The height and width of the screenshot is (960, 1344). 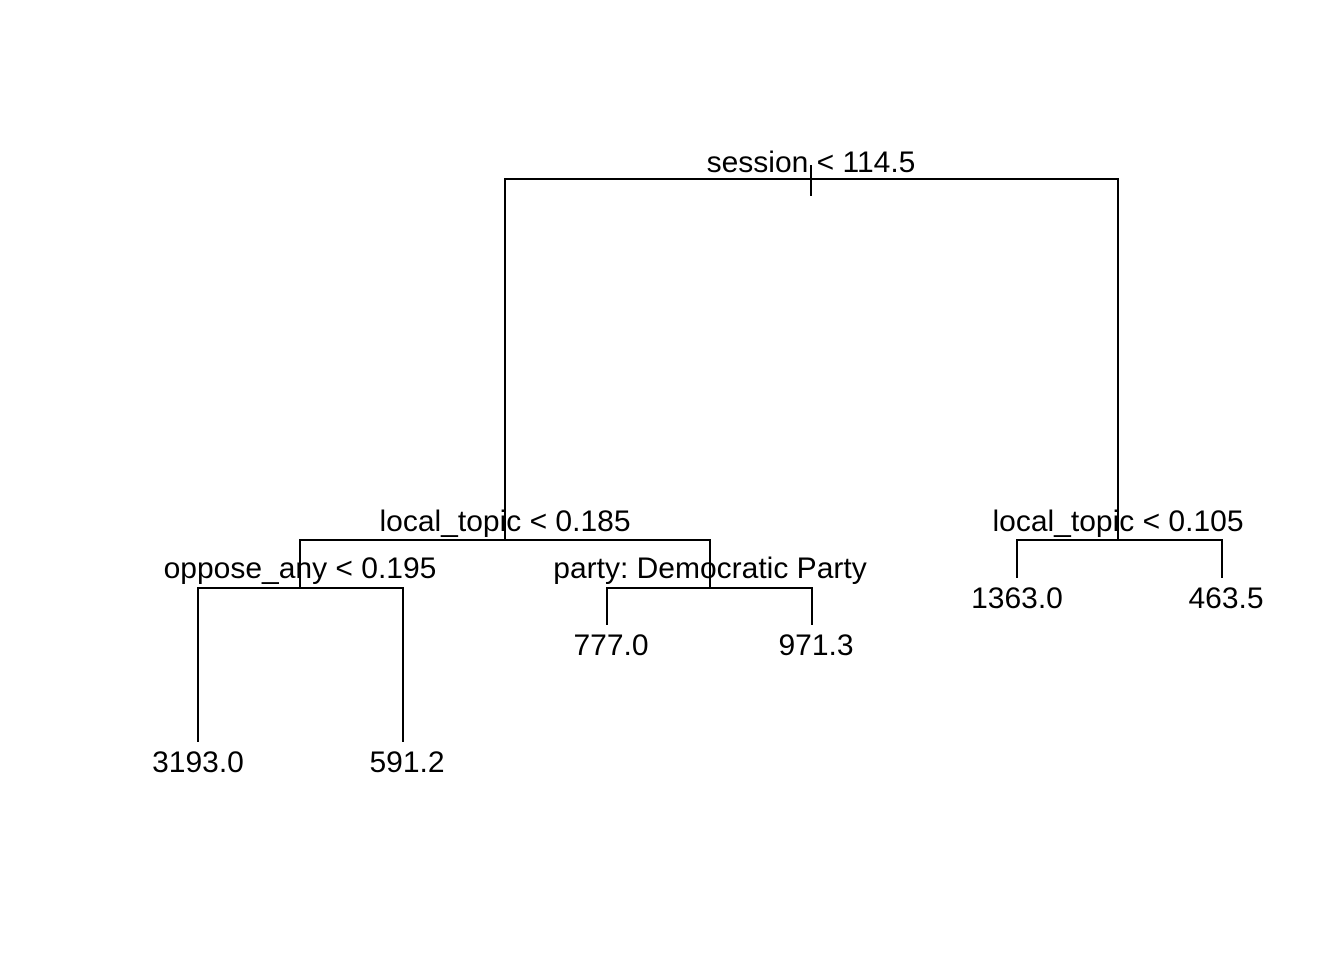 What do you see at coordinates (1017, 598) in the screenshot?
I see `leaf-value: 1363.0` at bounding box center [1017, 598].